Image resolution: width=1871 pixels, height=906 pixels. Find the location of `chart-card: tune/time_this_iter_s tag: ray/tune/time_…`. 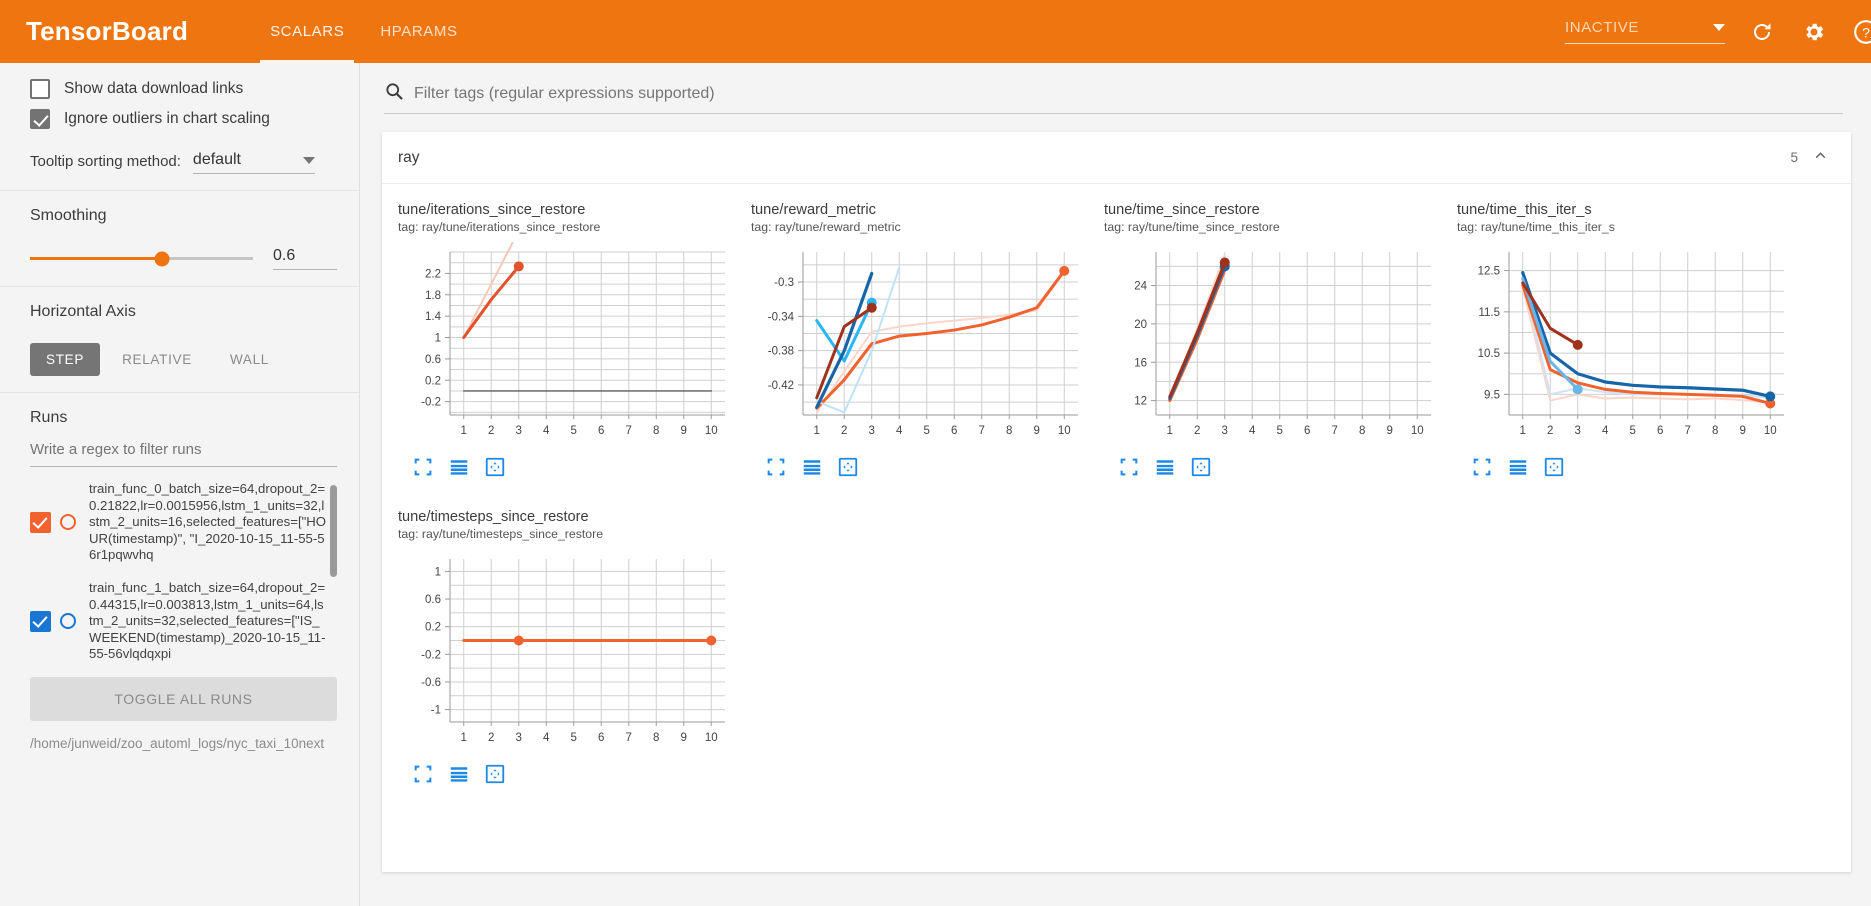

chart-card: tune/time_this_iter_s tag: ray/tune/time_… is located at coordinates (1628, 342).